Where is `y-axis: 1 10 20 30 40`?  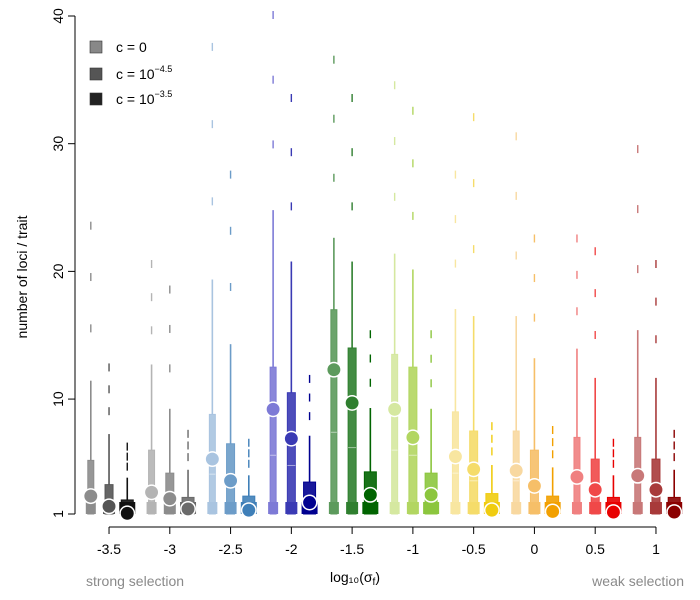 y-axis: 1 10 20 30 40 is located at coordinates (63, 263).